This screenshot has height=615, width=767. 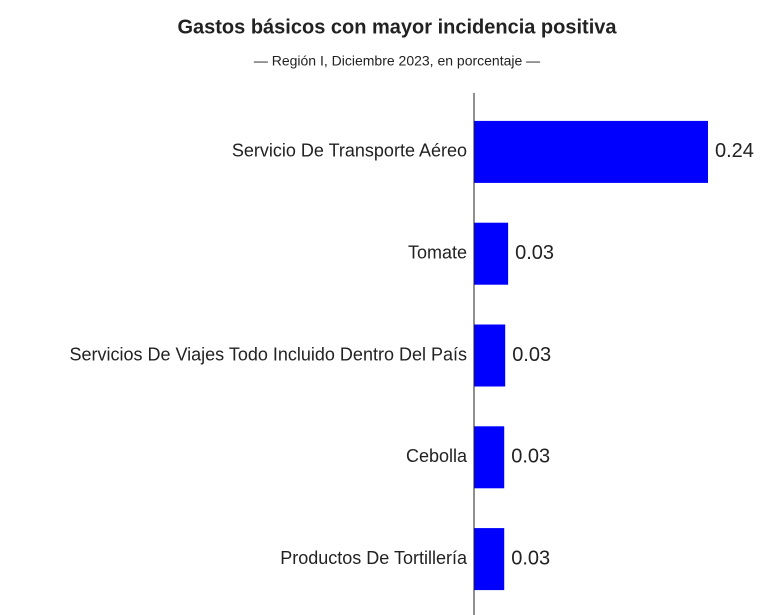 I want to click on value-label: 0.24, so click(x=734, y=151).